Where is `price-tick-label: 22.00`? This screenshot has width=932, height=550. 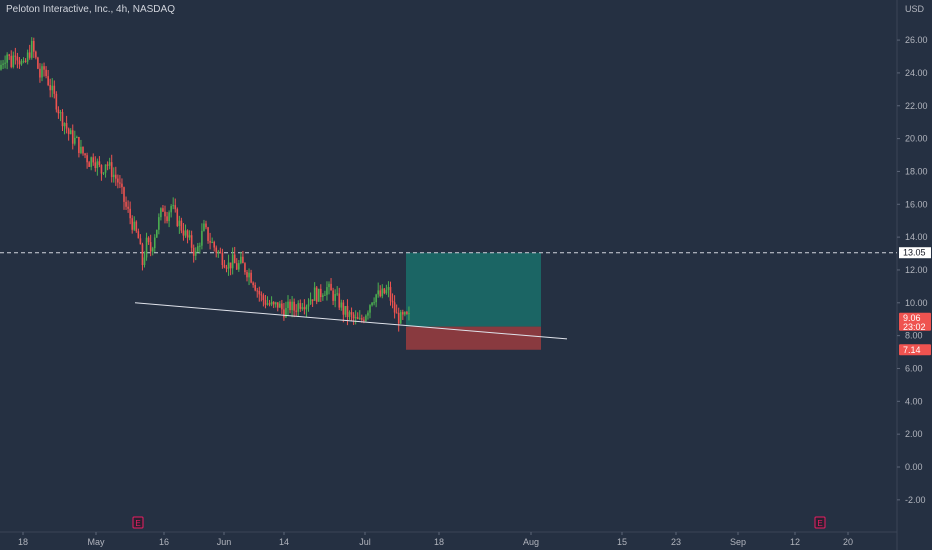
price-tick-label: 22.00 is located at coordinates (916, 106).